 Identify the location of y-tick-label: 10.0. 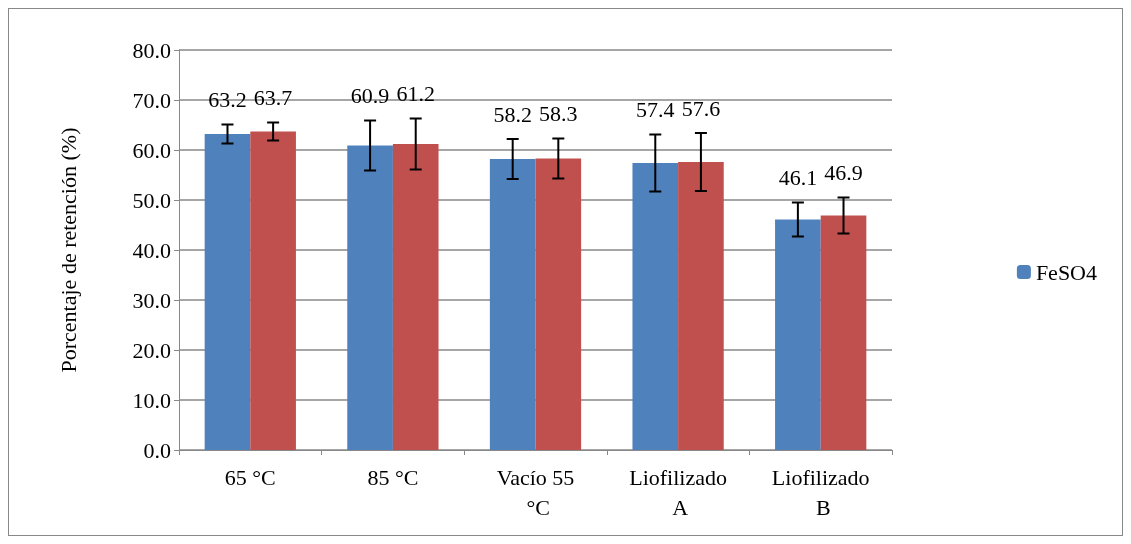
(151, 400).